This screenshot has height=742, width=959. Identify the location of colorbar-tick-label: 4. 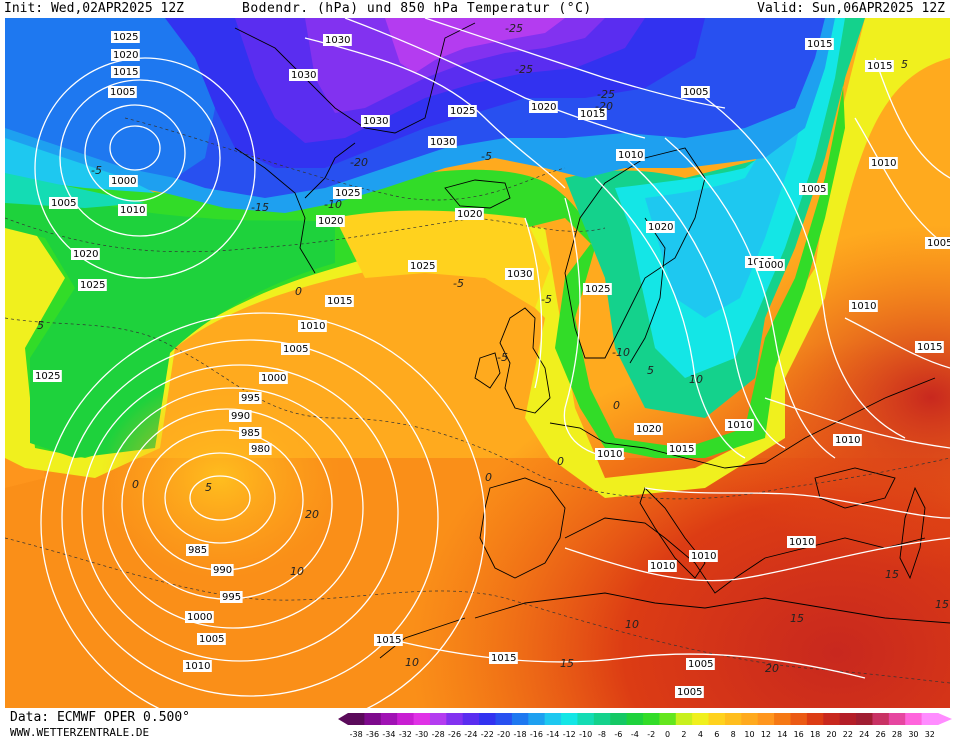
(700, 734).